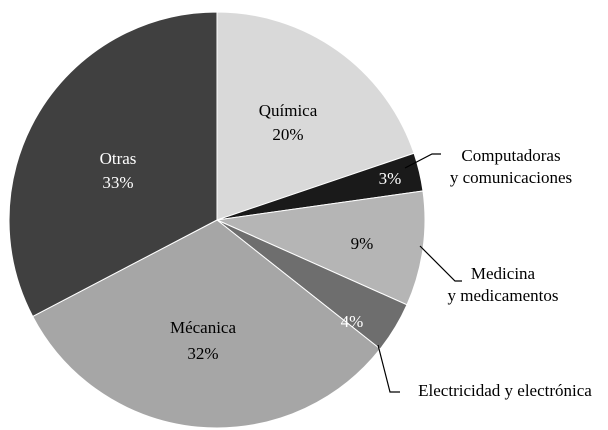 The width and height of the screenshot is (608, 430). What do you see at coordinates (505, 390) in the screenshot?
I see `slice-name: Electricidad y electrónica` at bounding box center [505, 390].